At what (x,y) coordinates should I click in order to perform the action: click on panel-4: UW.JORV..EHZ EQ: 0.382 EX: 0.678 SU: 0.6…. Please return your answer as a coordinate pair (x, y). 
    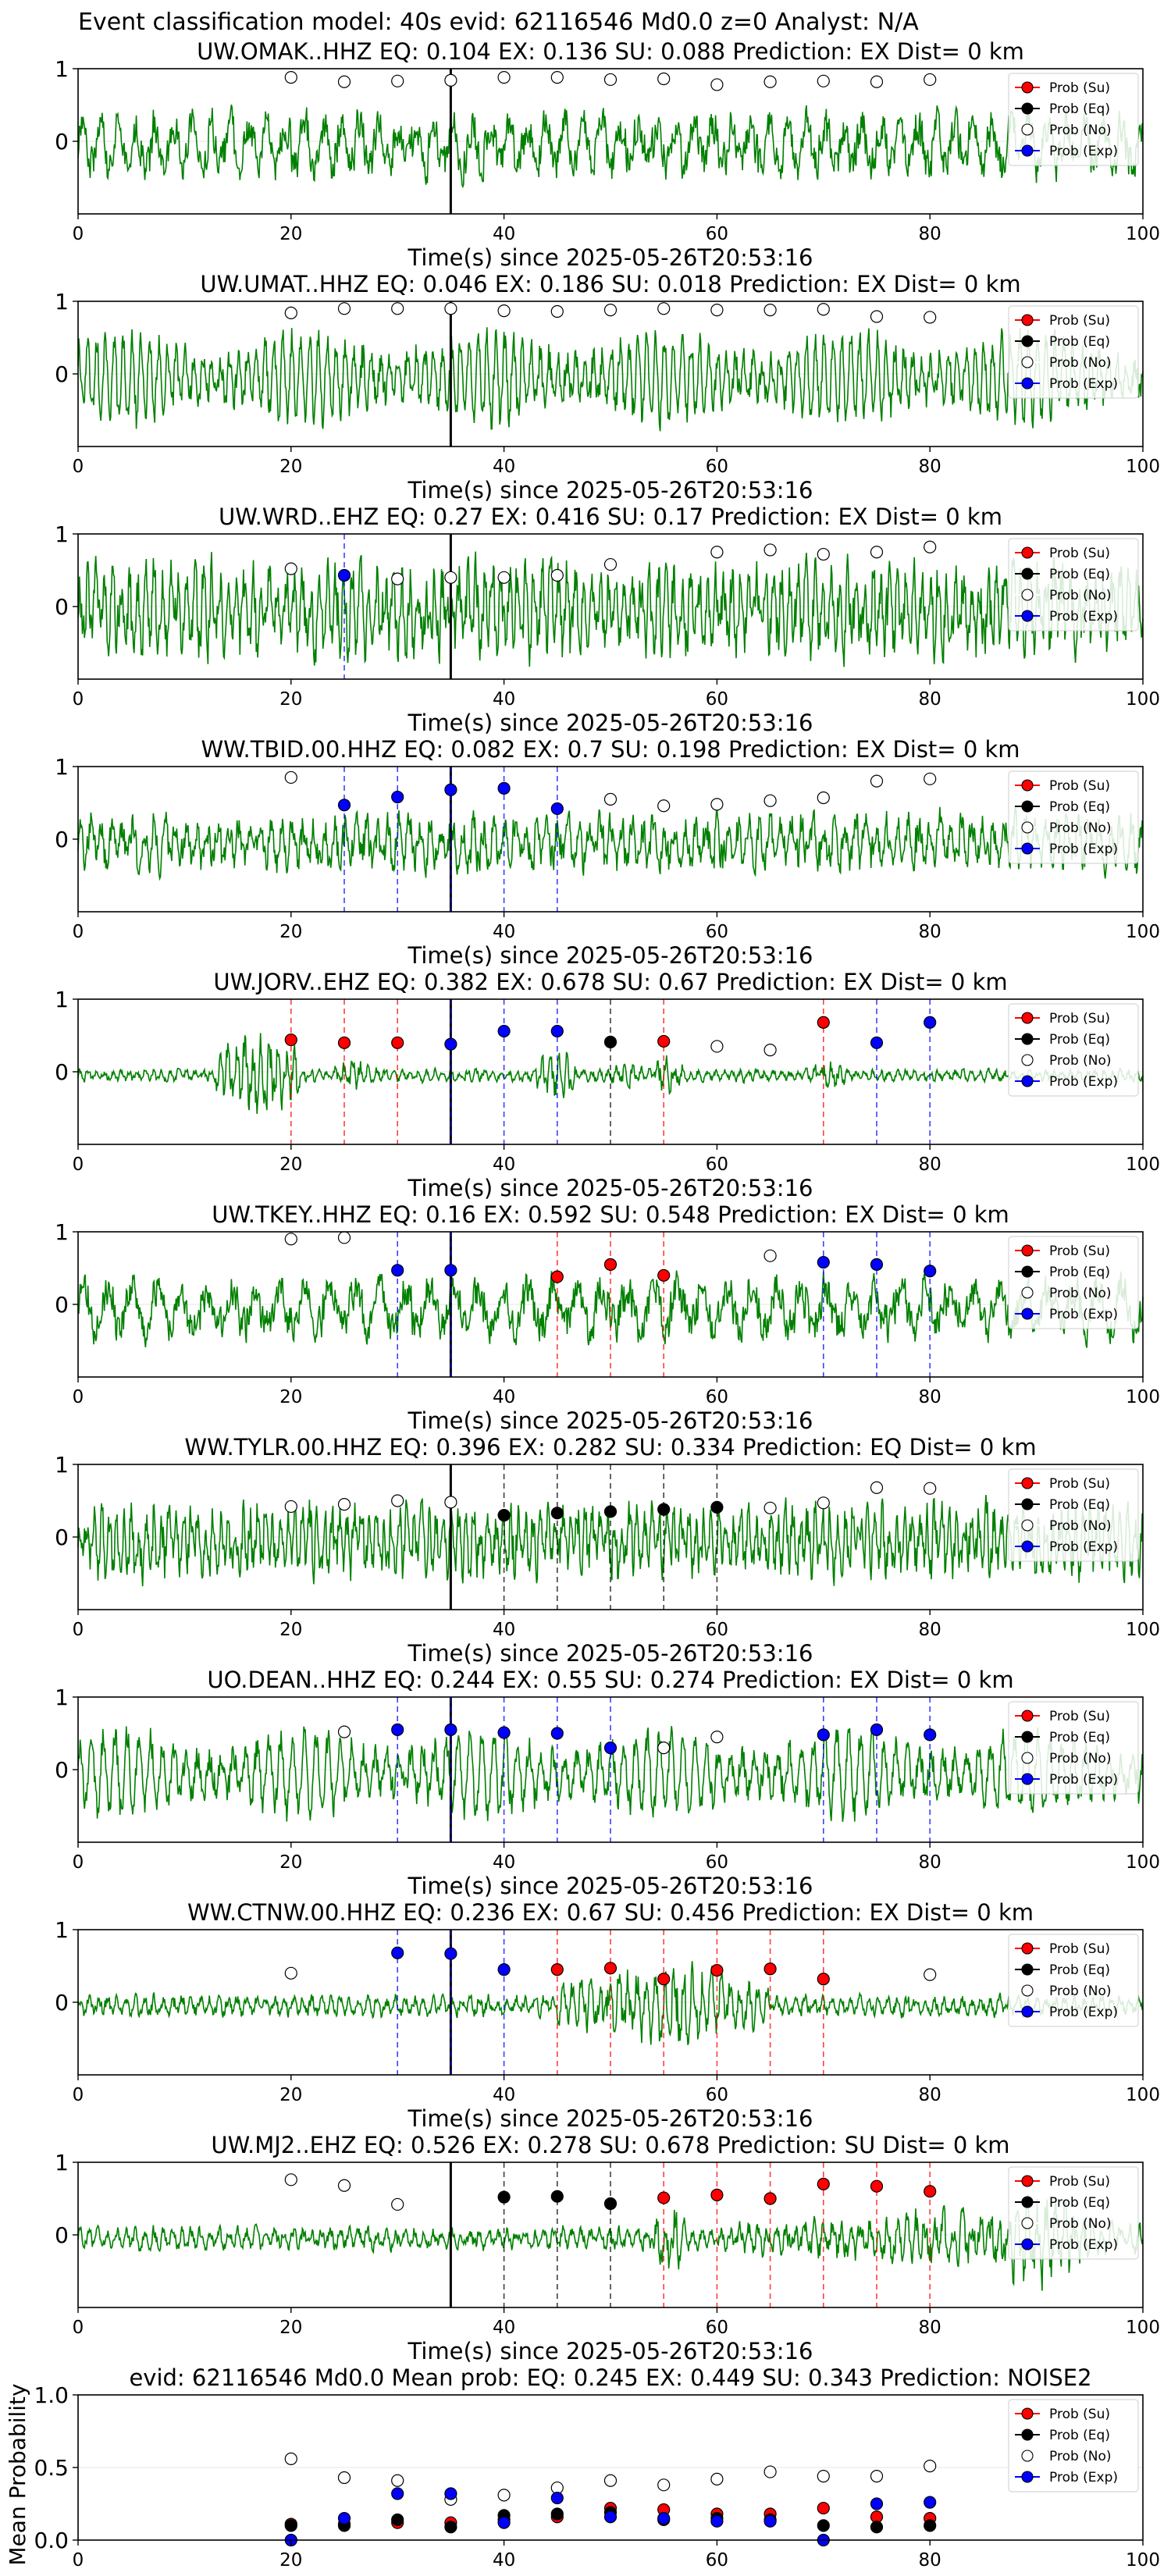
    Looking at the image, I should click on (607, 1085).